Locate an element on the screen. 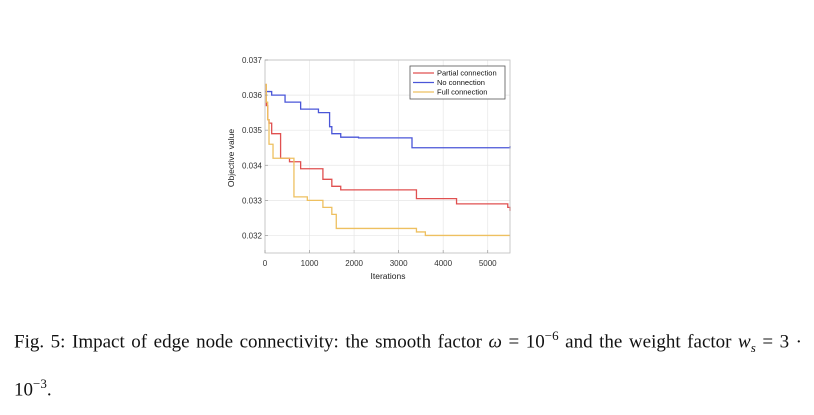 The width and height of the screenshot is (814, 415). w-exponent: −3 is located at coordinates (40, 384).